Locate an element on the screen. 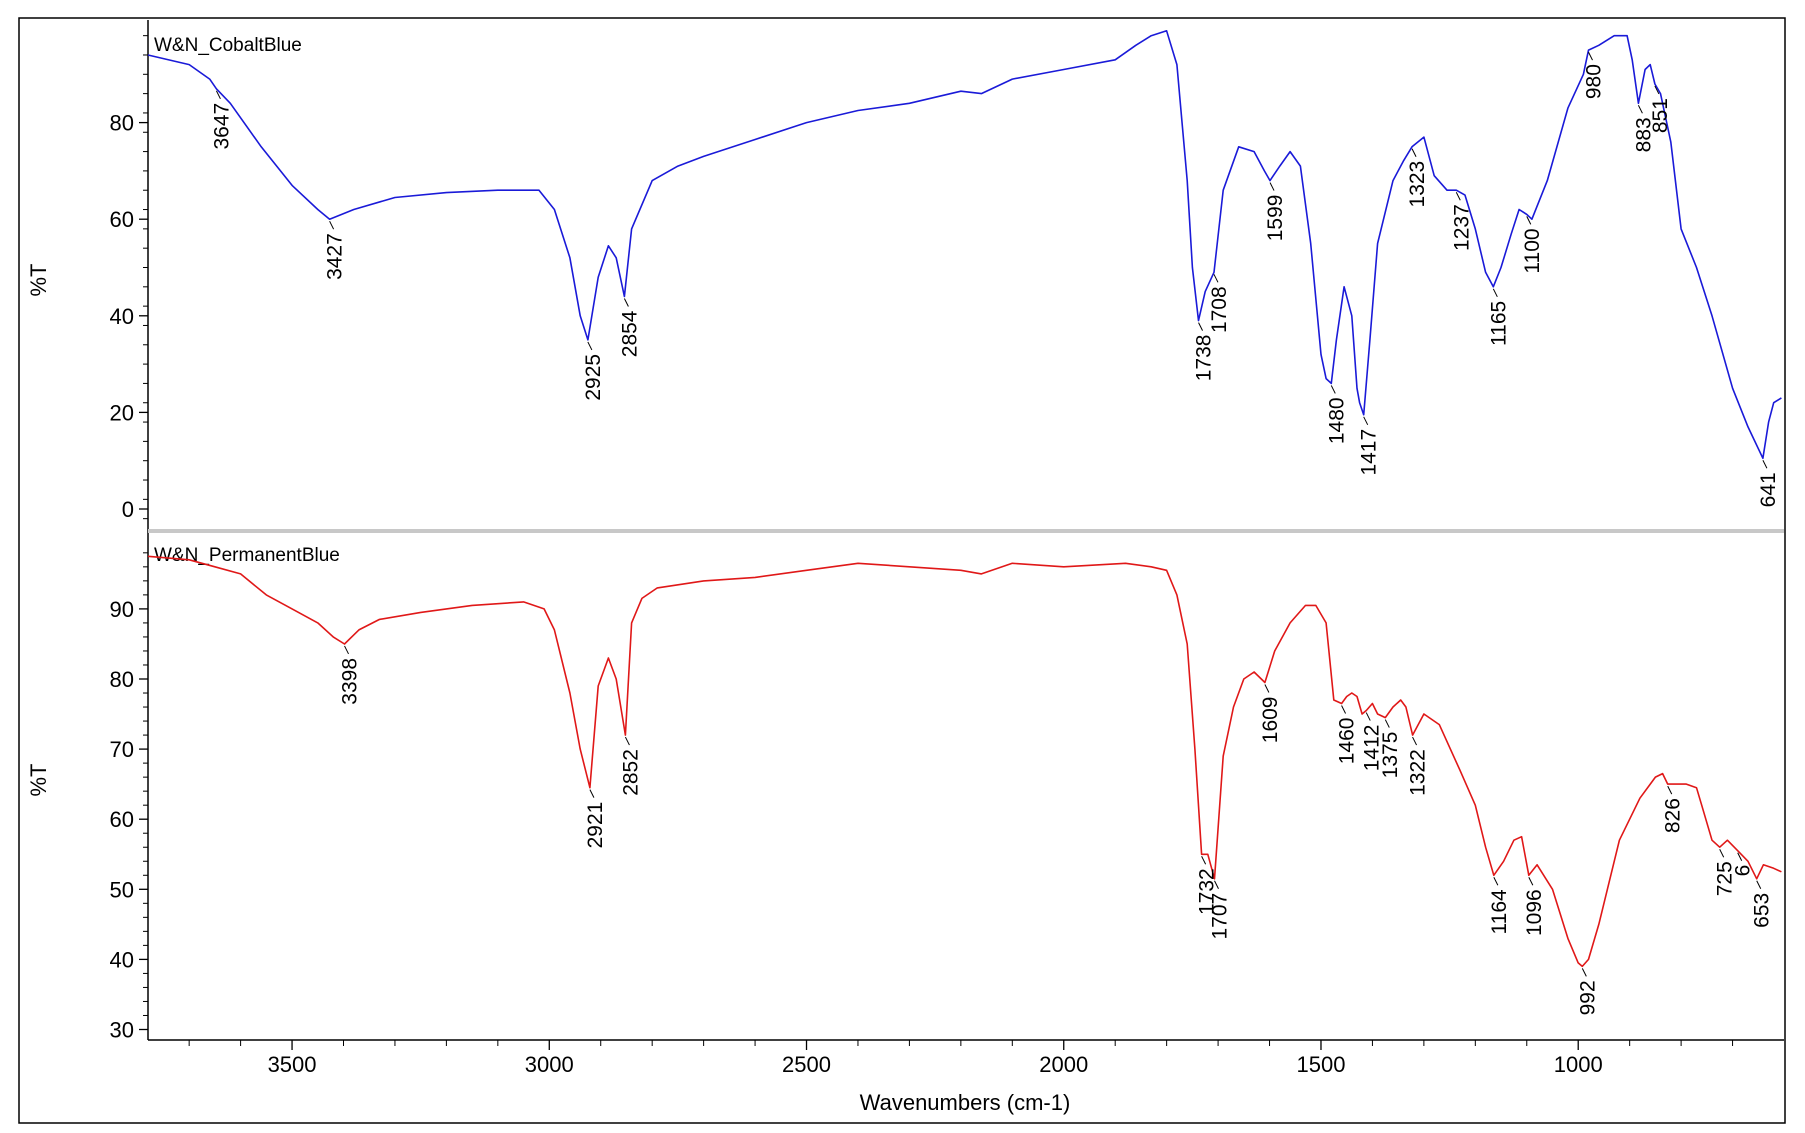 The width and height of the screenshot is (1805, 1133). peak-label-1707: 1707 is located at coordinates (1219, 916).